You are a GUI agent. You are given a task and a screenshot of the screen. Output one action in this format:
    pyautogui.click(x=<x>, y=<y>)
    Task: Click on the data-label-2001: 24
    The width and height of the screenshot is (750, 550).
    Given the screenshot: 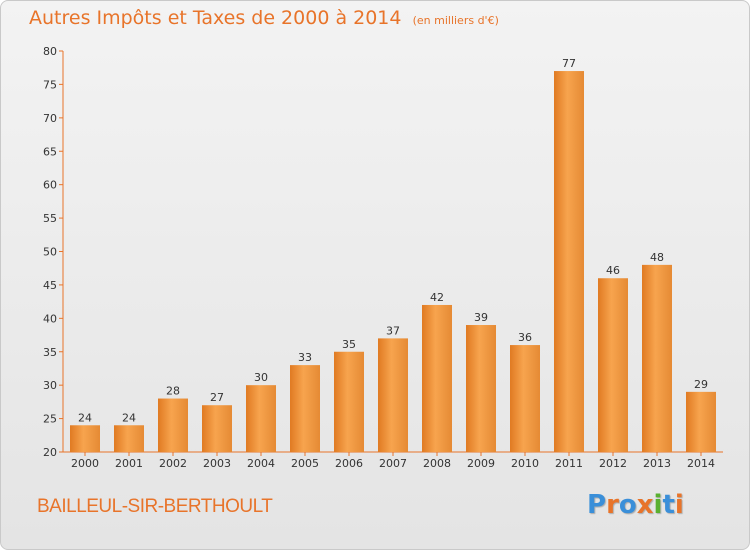 What is the action you would take?
    pyautogui.click(x=129, y=417)
    